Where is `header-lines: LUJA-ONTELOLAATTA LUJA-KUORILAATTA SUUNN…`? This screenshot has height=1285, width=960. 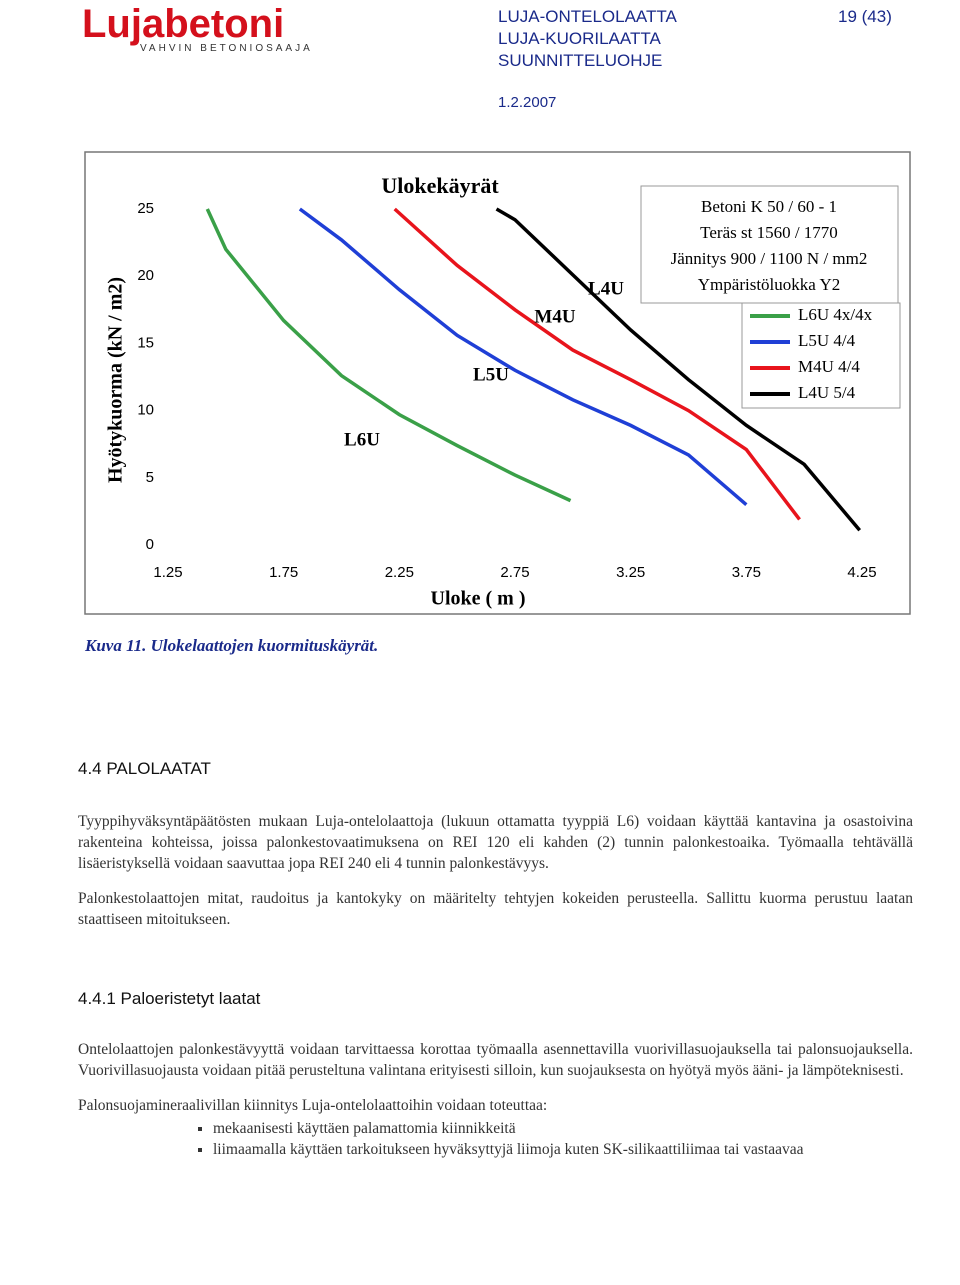 header-lines: LUJA-ONTELOLAATTA LUJA-KUORILAATTA SUUNN… is located at coordinates (587, 39).